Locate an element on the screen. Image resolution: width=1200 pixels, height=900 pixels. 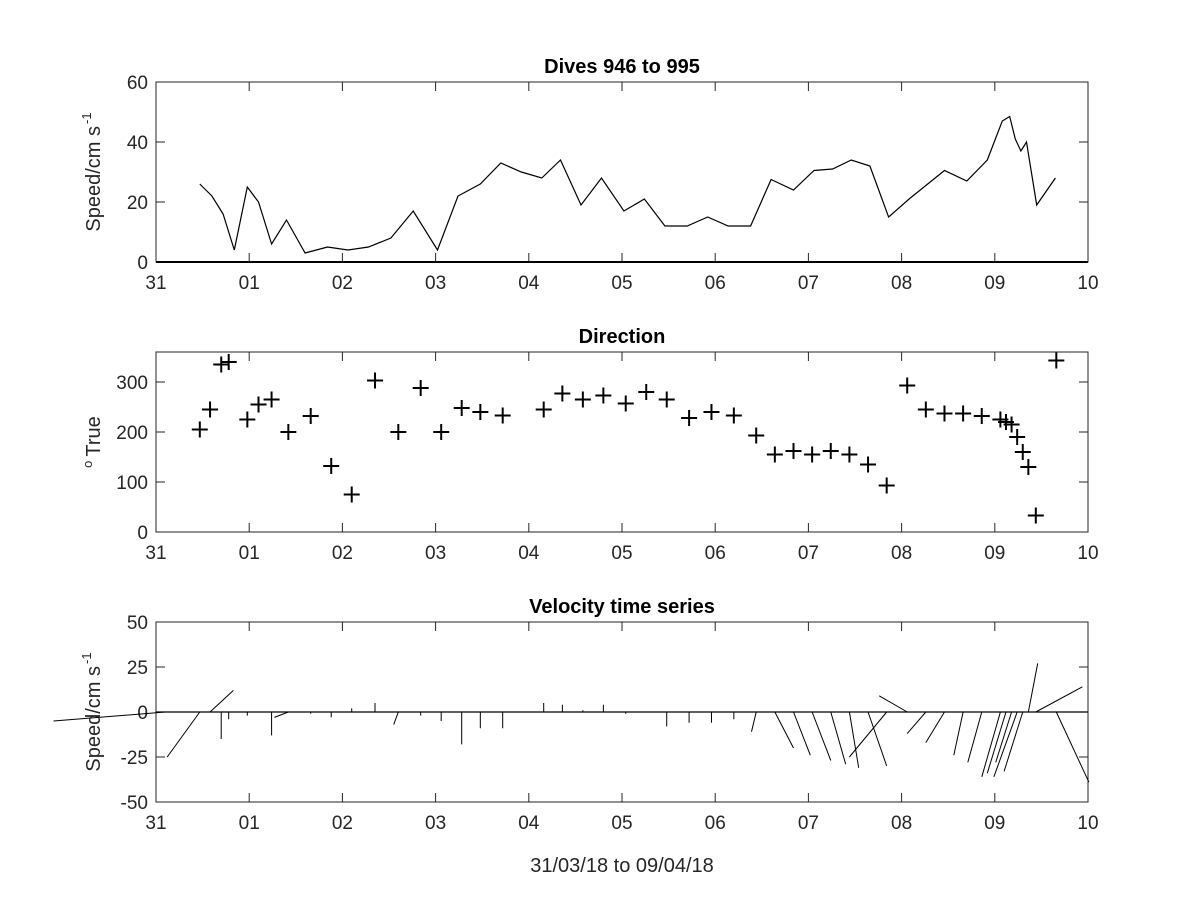
x-tick-label: 31 is located at coordinates (155, 823).